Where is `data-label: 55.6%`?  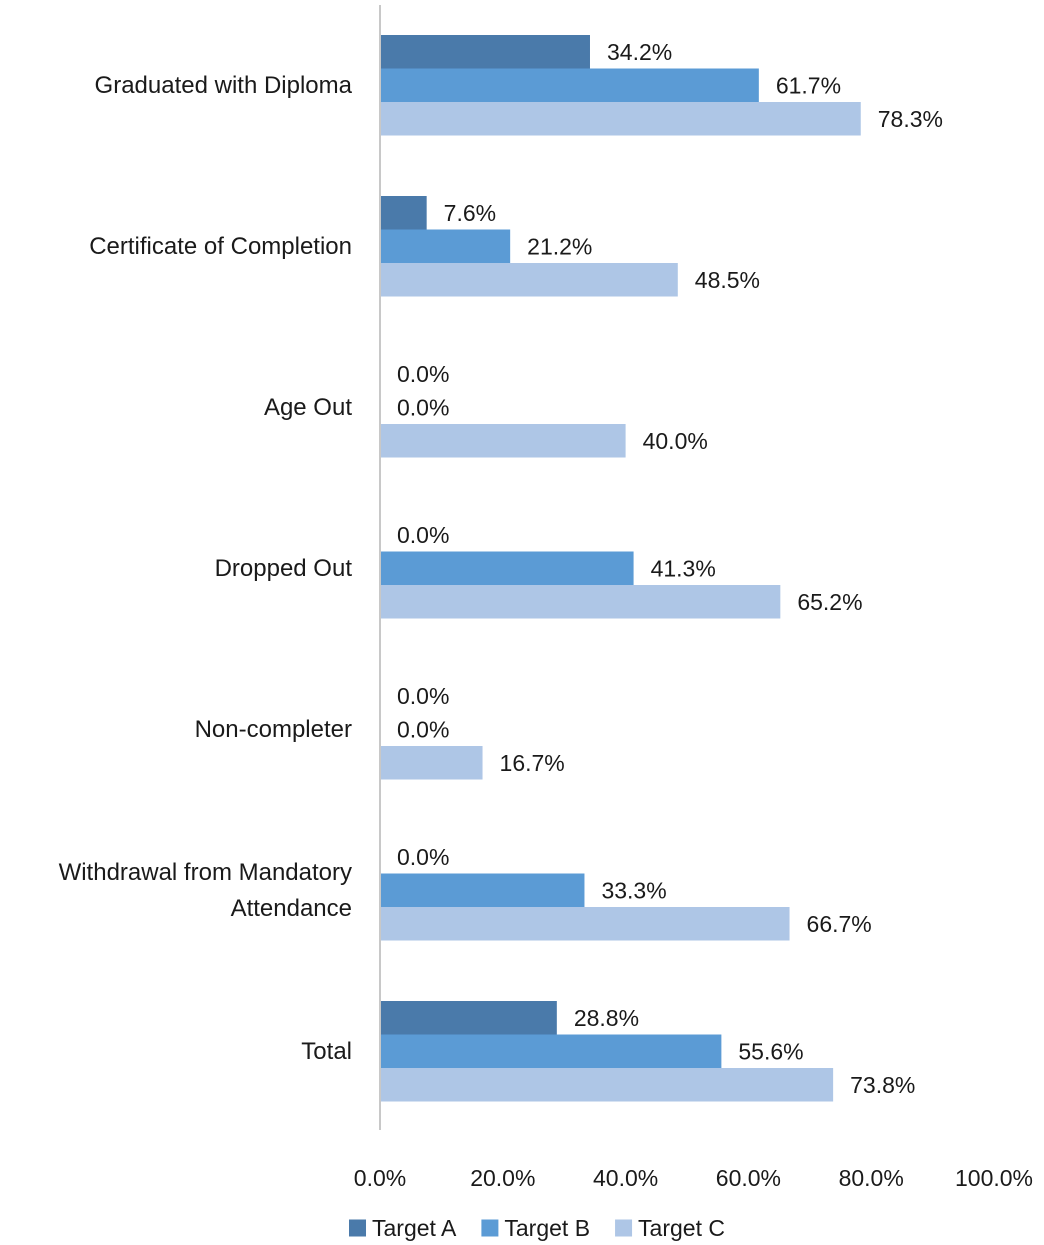 data-label: 55.6% is located at coordinates (770, 1051).